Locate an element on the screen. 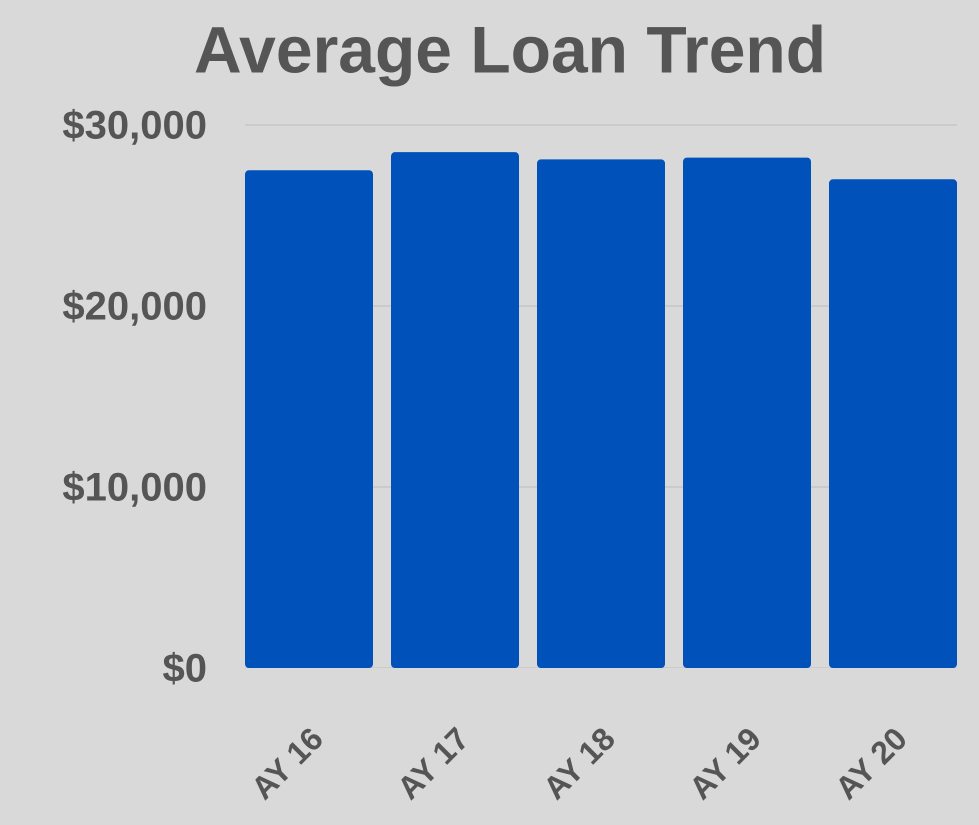 The width and height of the screenshot is (979, 825). chart-title: Average Loan Trend is located at coordinates (510, 49).